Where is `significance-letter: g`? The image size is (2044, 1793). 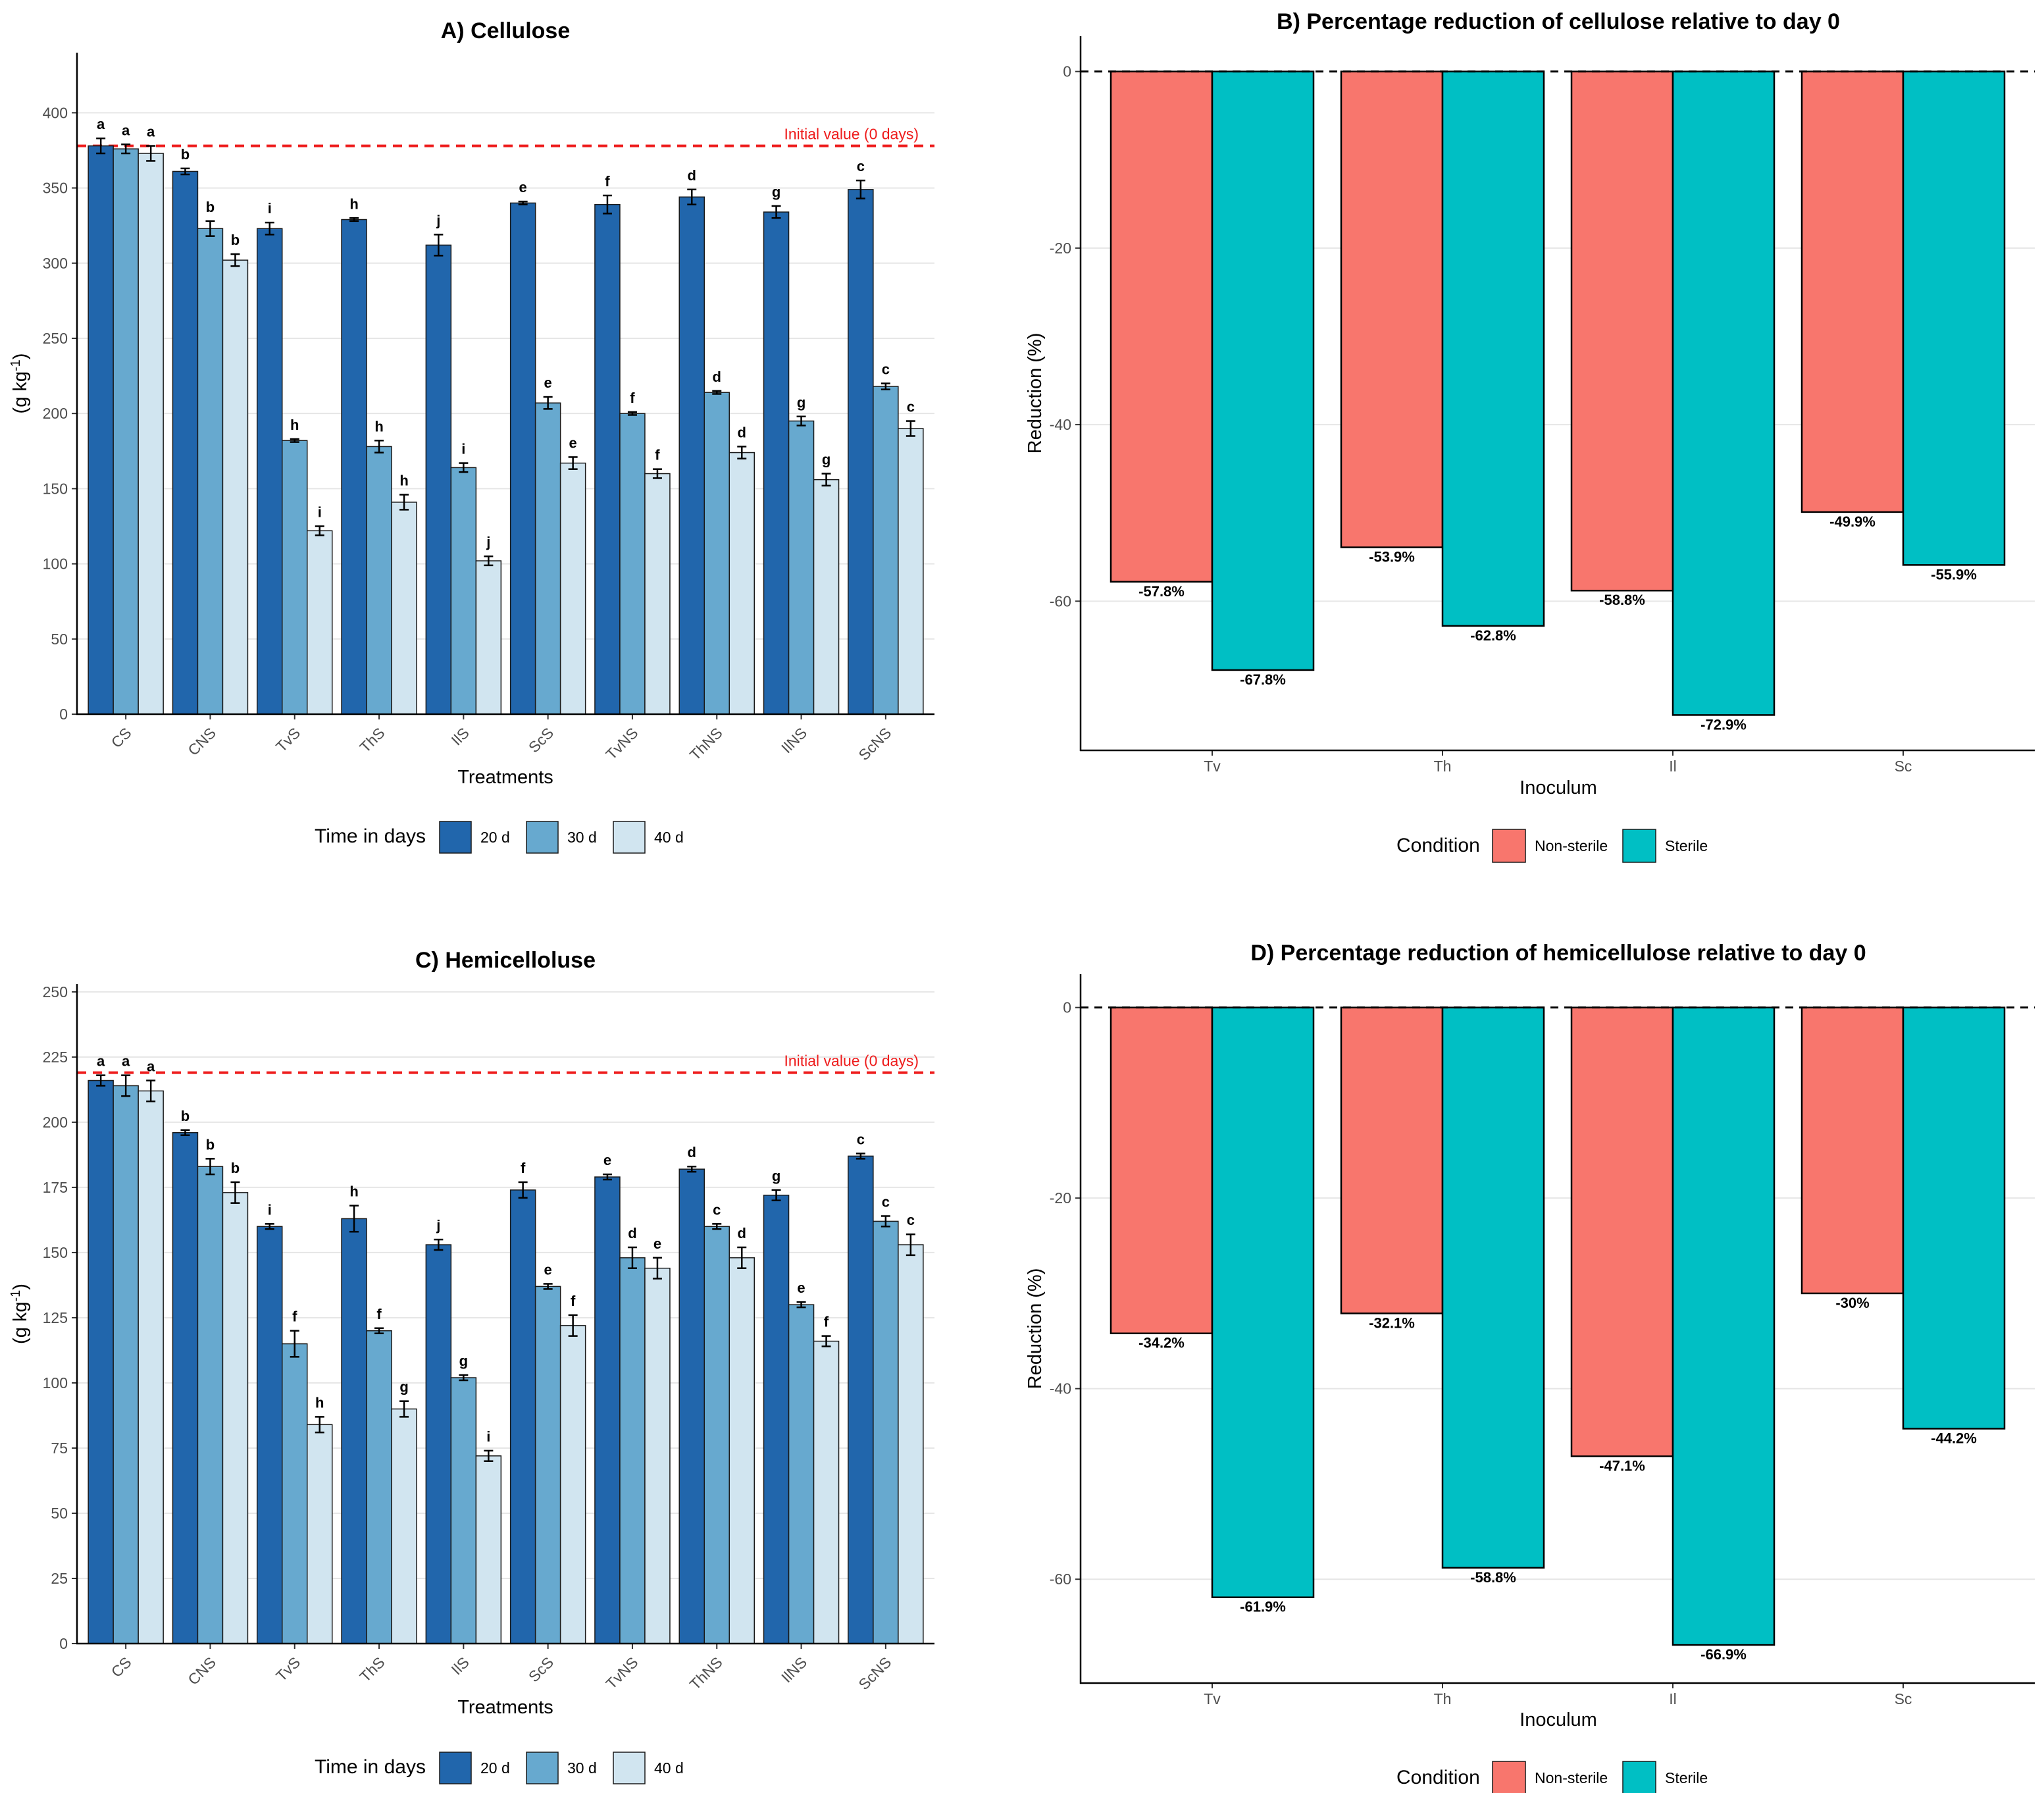
significance-letter: g is located at coordinates (776, 192).